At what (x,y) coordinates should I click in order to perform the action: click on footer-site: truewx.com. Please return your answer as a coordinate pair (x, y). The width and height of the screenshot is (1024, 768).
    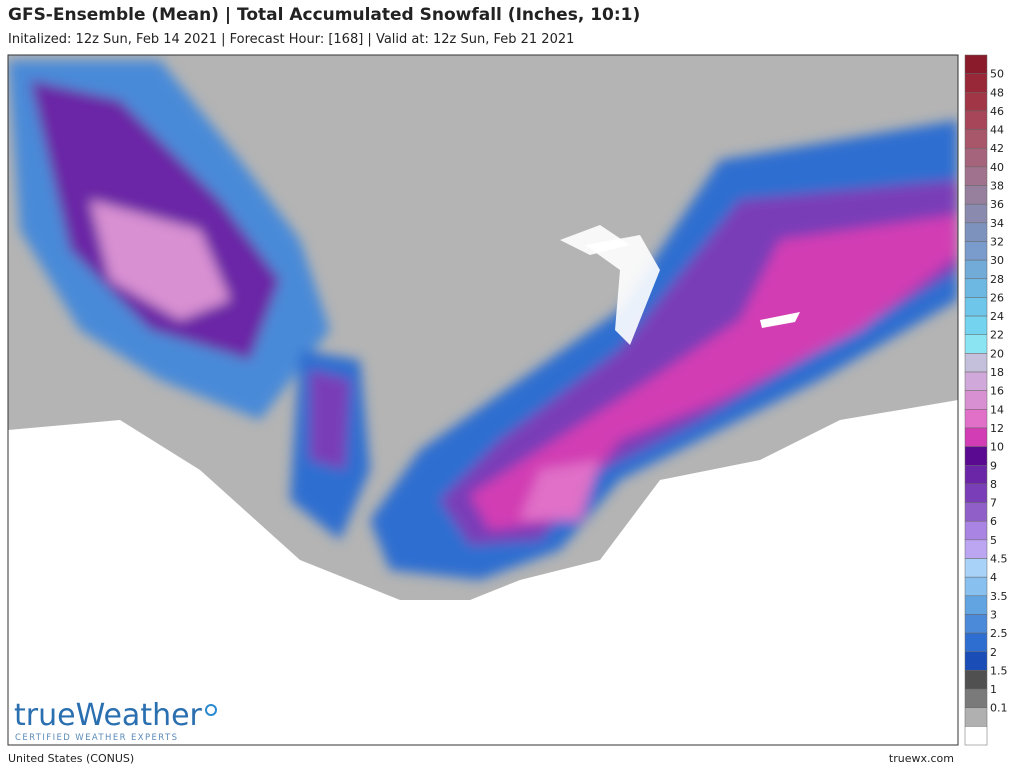
    Looking at the image, I should click on (921, 758).